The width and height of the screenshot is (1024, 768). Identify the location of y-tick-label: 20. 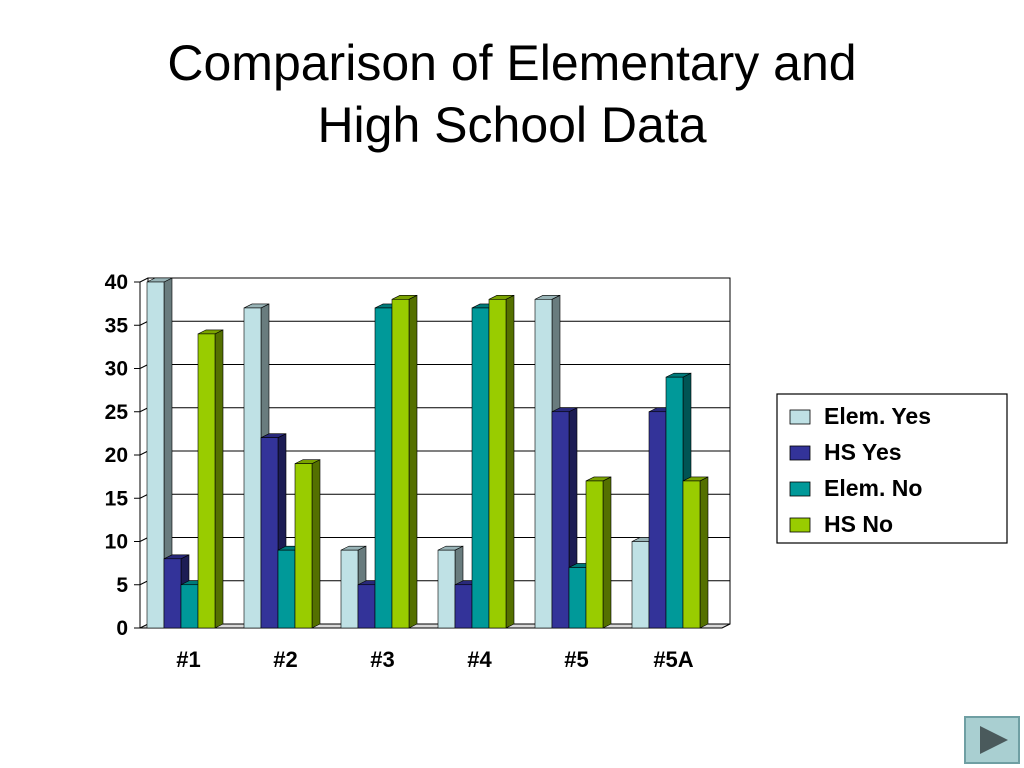
(116, 455).